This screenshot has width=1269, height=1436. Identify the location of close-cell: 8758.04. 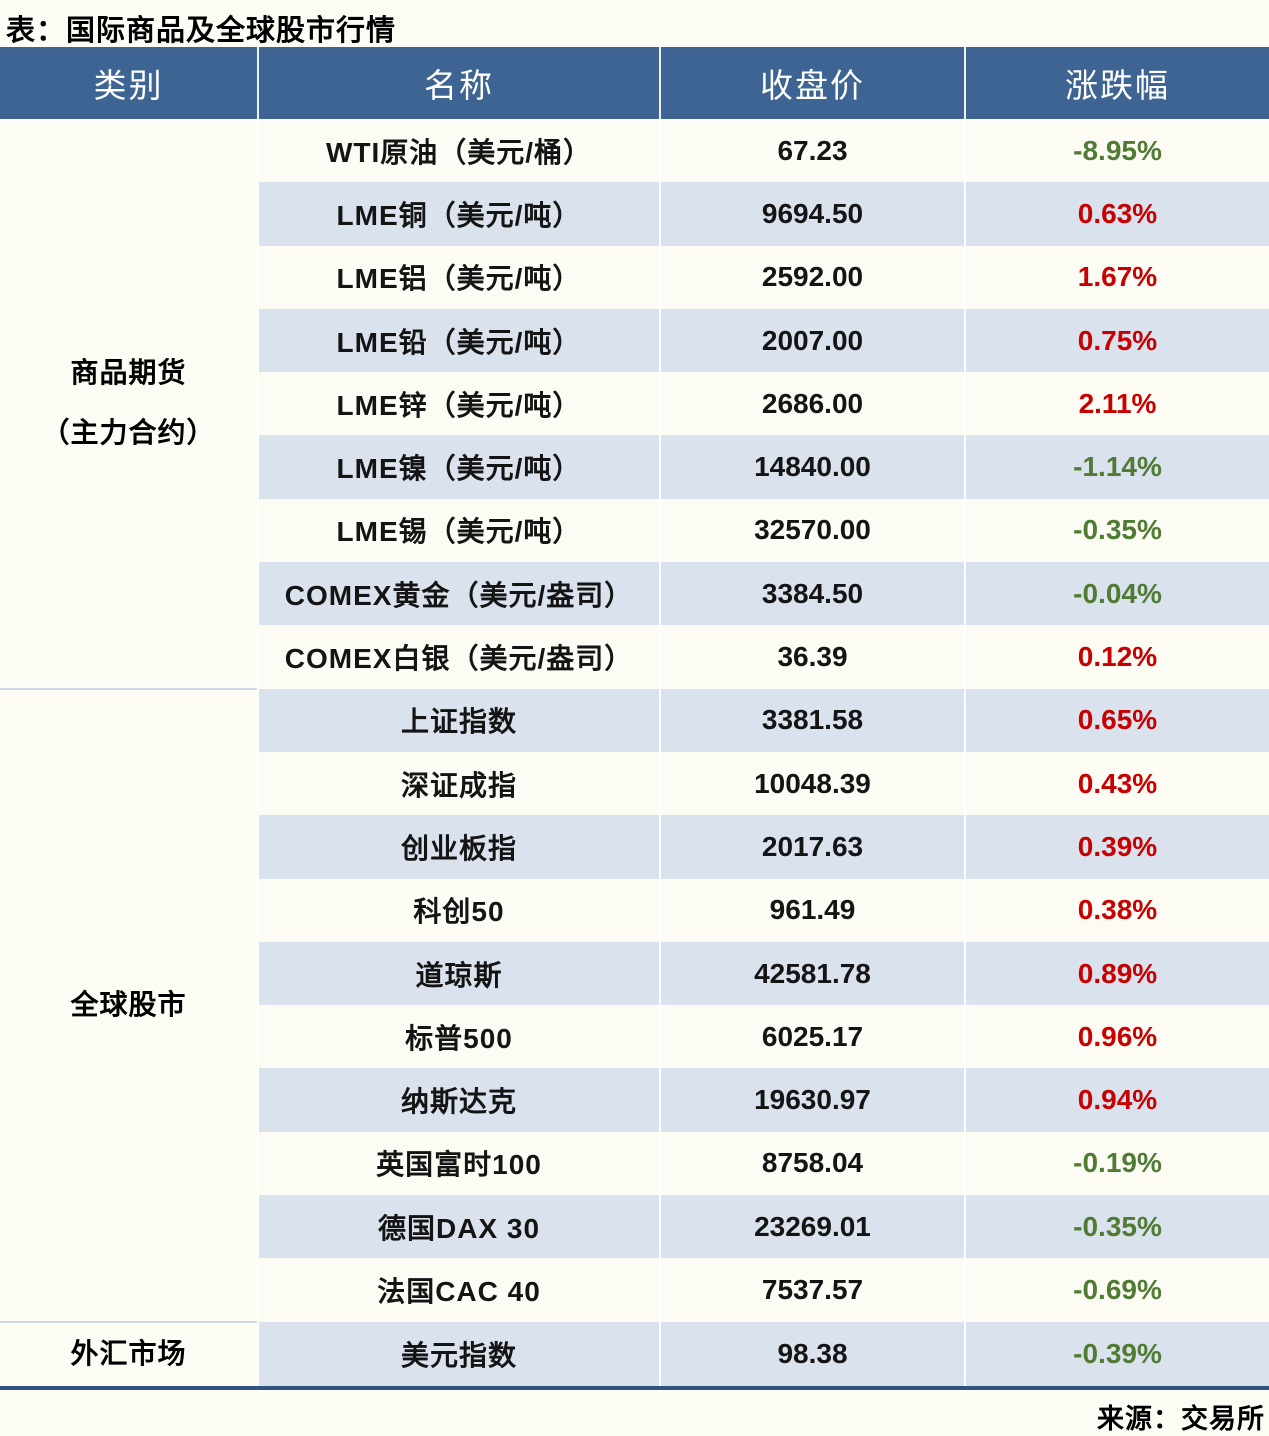
(812, 1163).